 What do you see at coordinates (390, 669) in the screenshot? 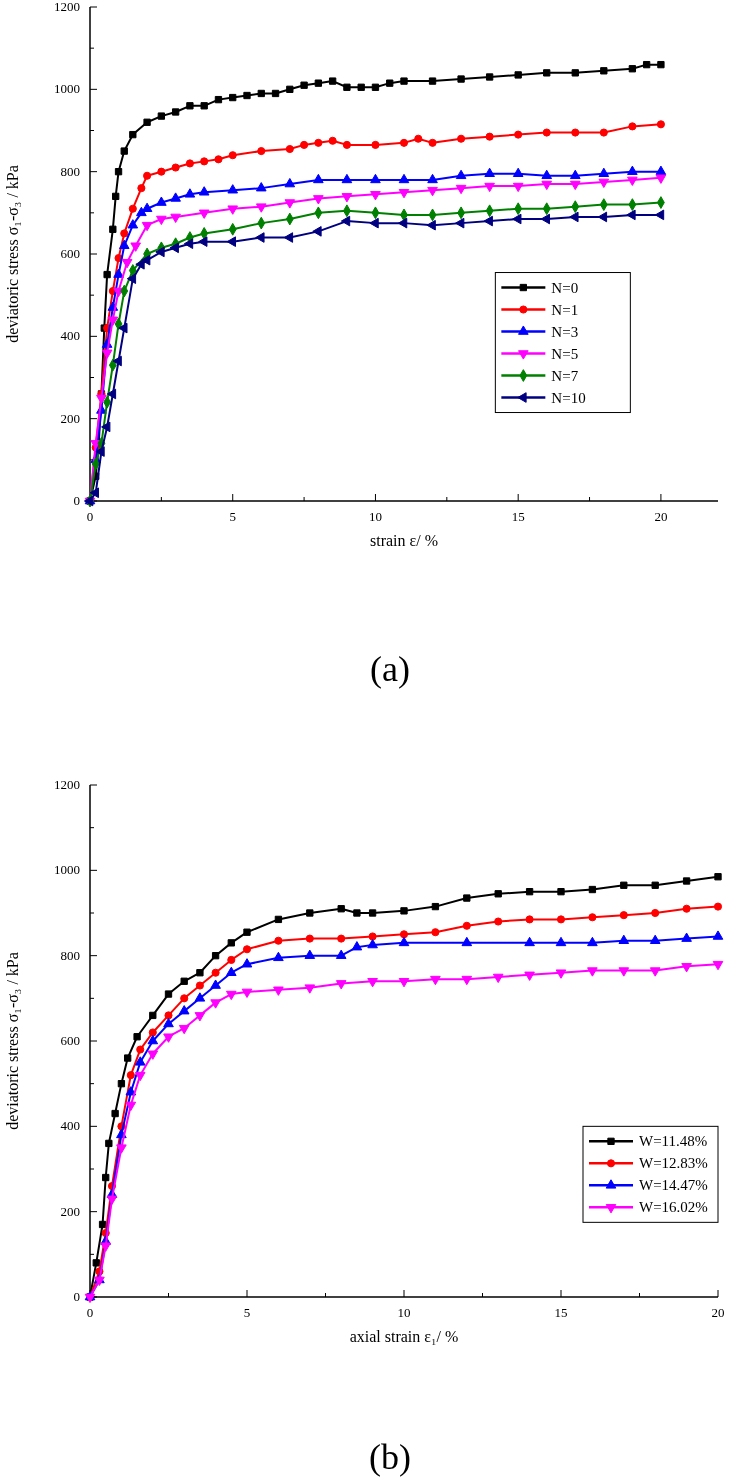
I see `text: (a)` at bounding box center [390, 669].